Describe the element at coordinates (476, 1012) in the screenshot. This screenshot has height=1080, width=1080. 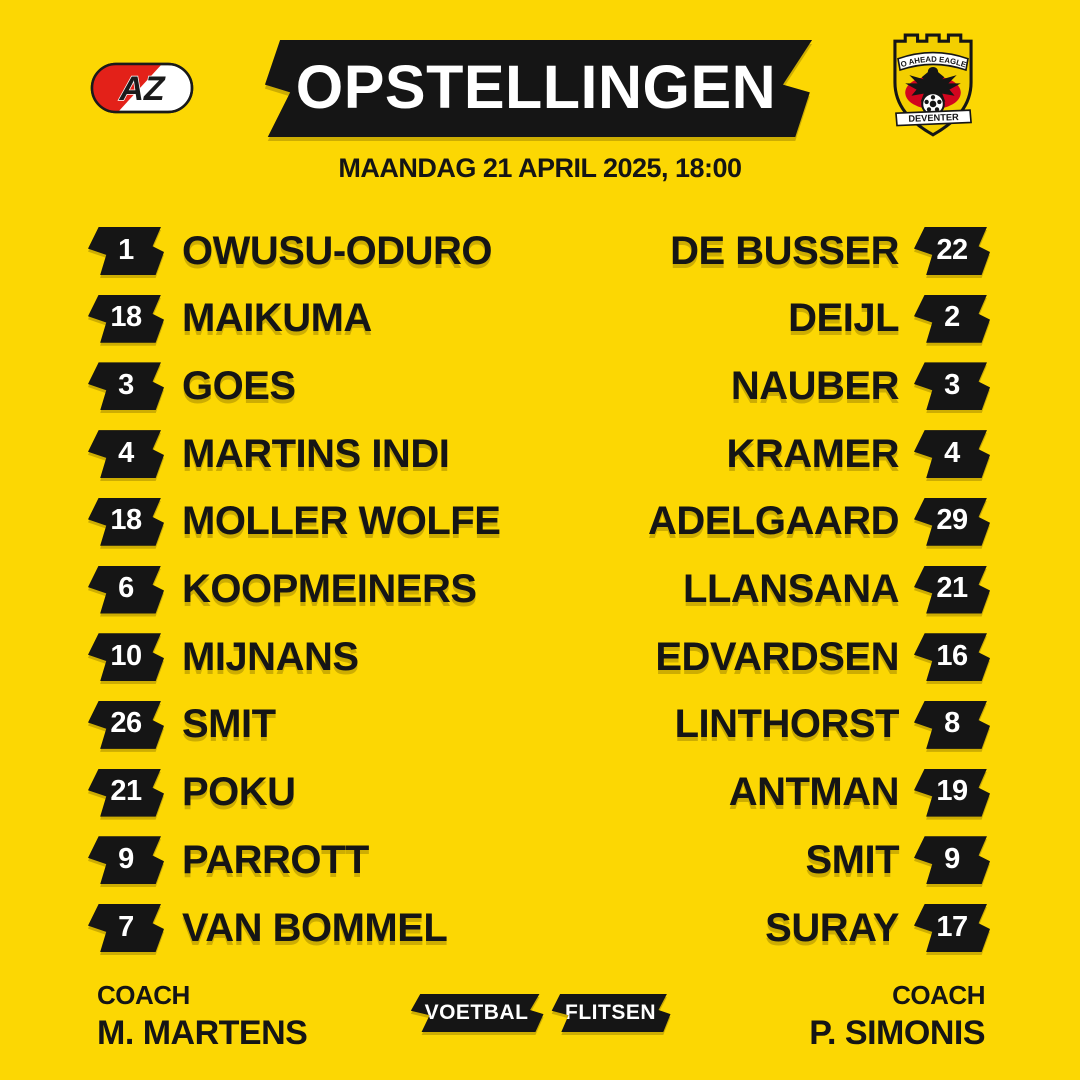
I see `brand-voetbal-text: VOETBAL` at that location.